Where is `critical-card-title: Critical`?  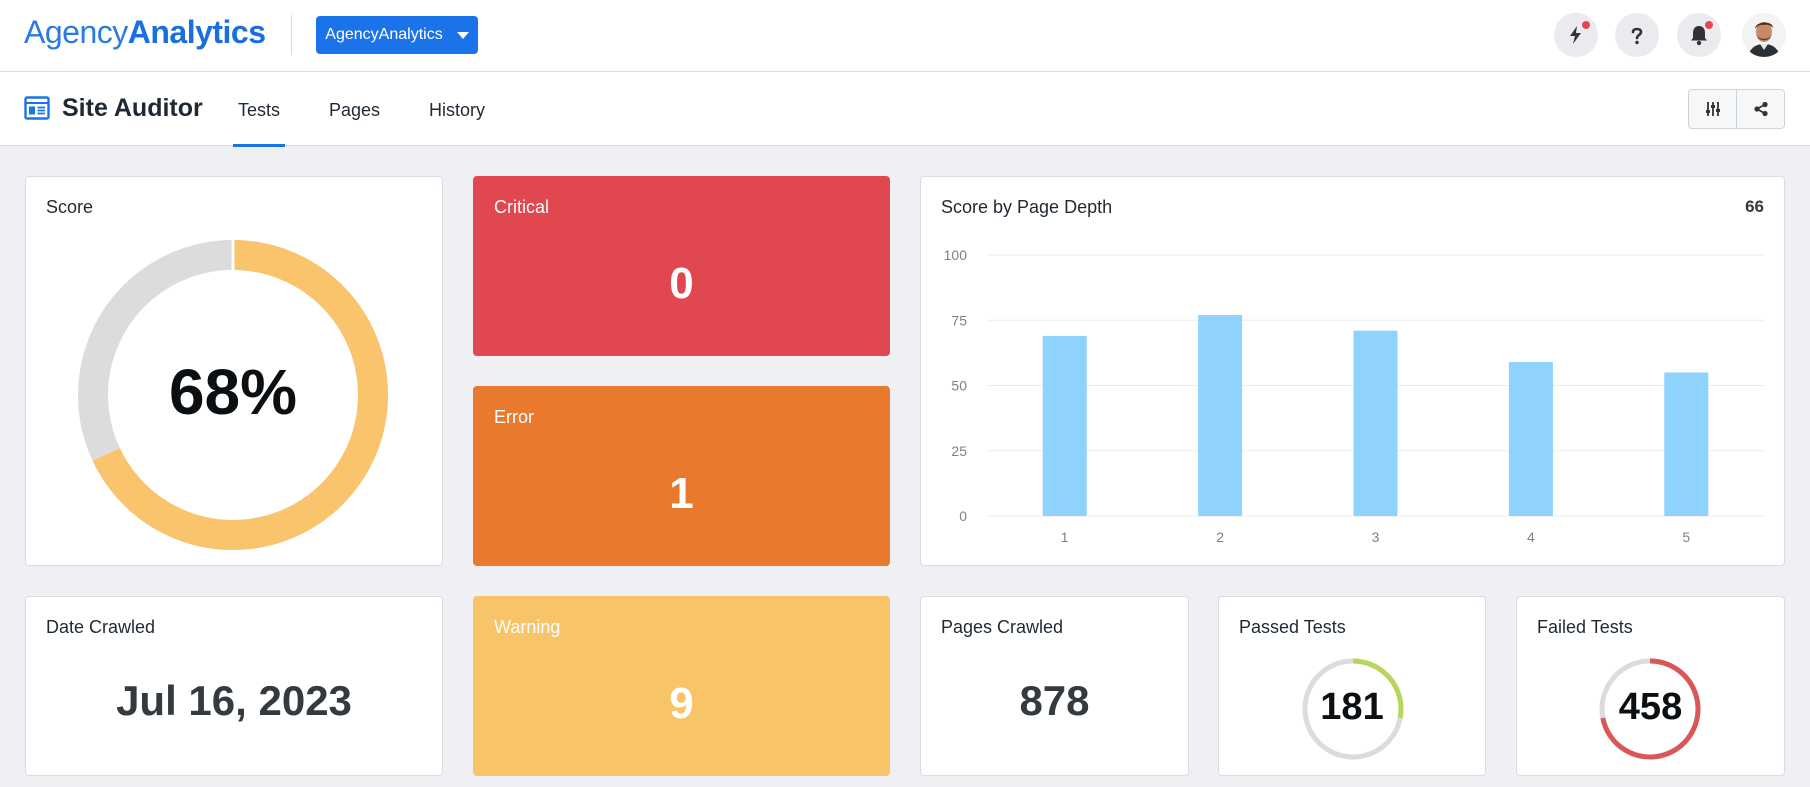 critical-card-title: Critical is located at coordinates (522, 207).